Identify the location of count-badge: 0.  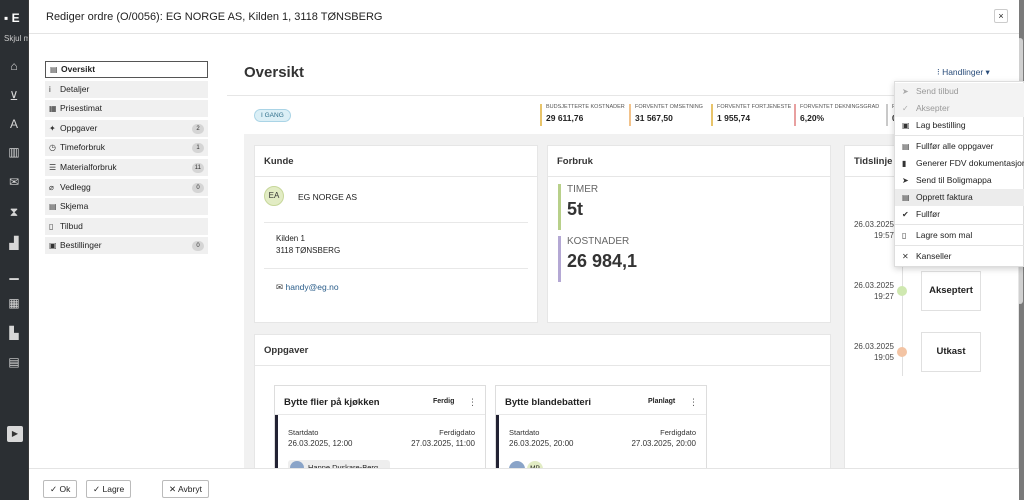
(198, 246).